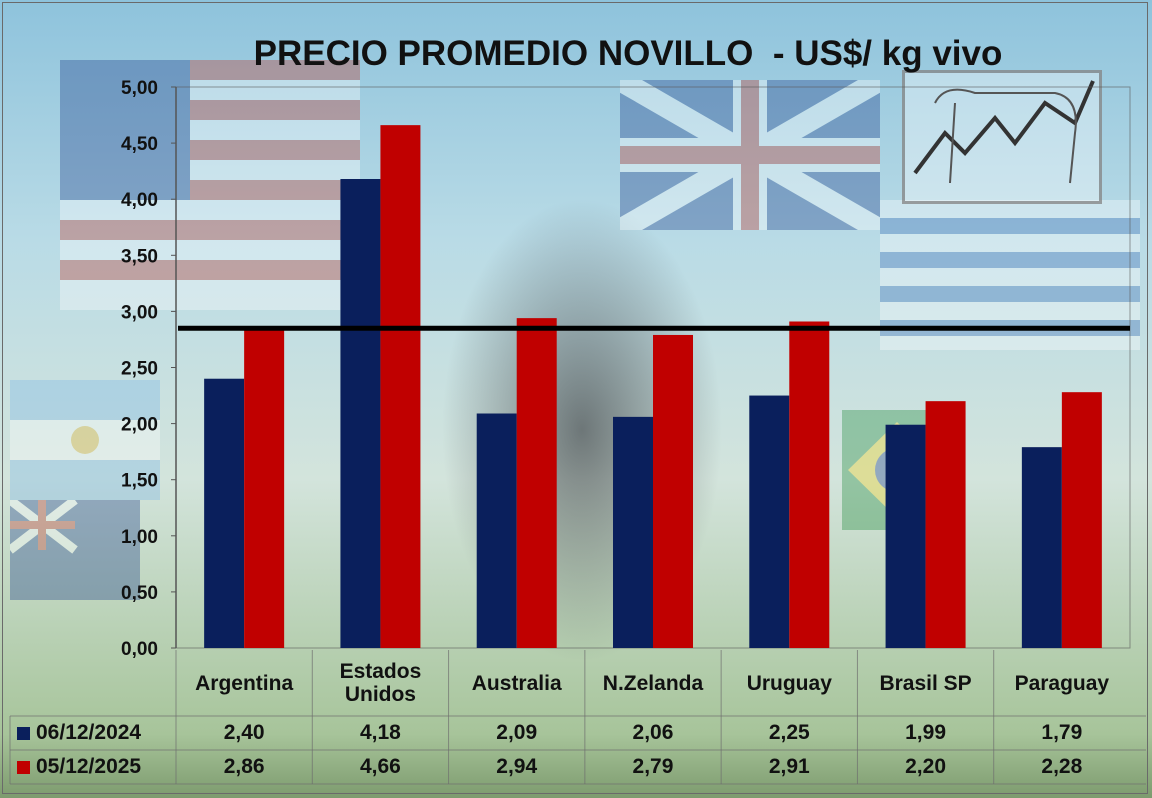 The height and width of the screenshot is (798, 1152). I want to click on uruguay-flag-backdrop, so click(1010, 275).